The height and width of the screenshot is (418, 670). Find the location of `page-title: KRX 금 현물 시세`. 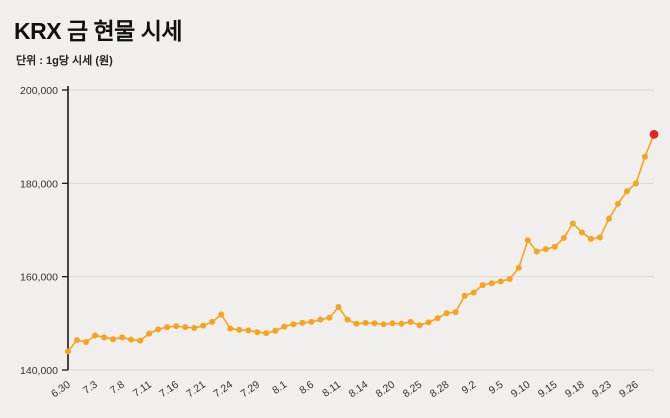

page-title: KRX 금 현물 시세 is located at coordinates (98, 31).